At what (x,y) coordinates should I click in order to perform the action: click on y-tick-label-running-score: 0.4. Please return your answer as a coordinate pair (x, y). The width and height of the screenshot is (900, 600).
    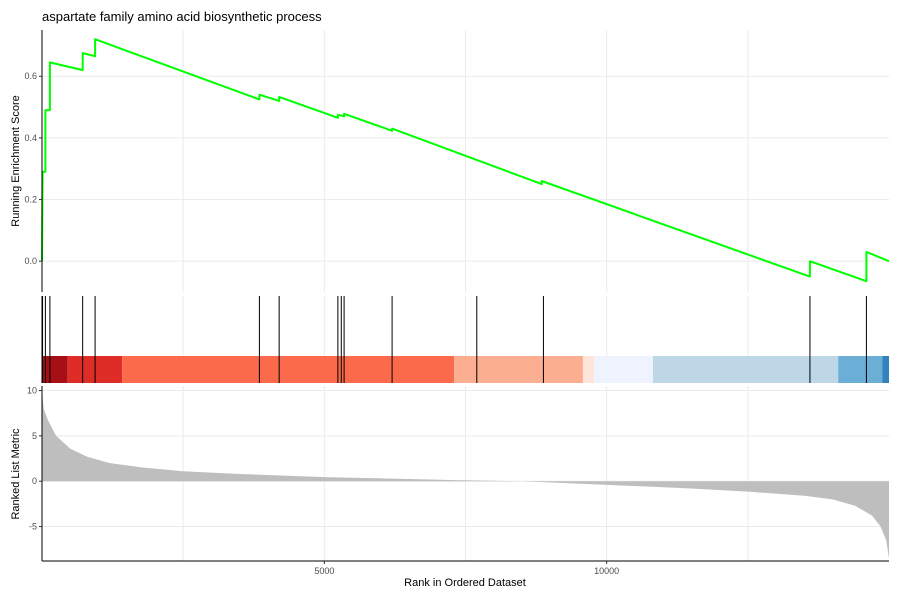
    Looking at the image, I should click on (30, 138).